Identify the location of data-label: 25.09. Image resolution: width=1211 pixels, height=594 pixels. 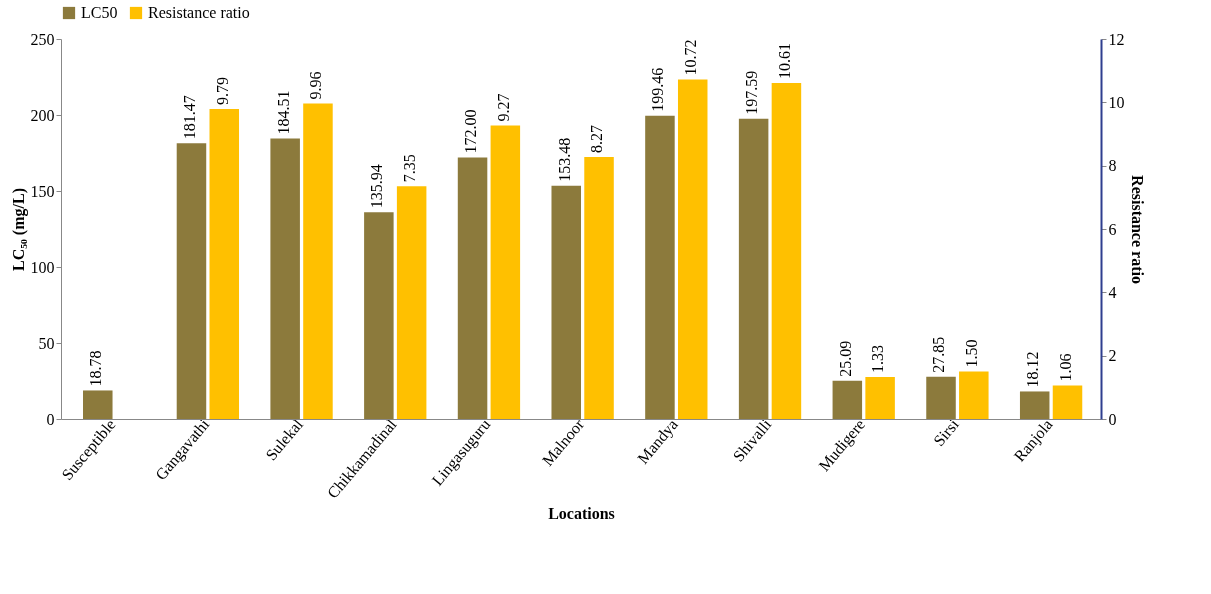
(845, 358).